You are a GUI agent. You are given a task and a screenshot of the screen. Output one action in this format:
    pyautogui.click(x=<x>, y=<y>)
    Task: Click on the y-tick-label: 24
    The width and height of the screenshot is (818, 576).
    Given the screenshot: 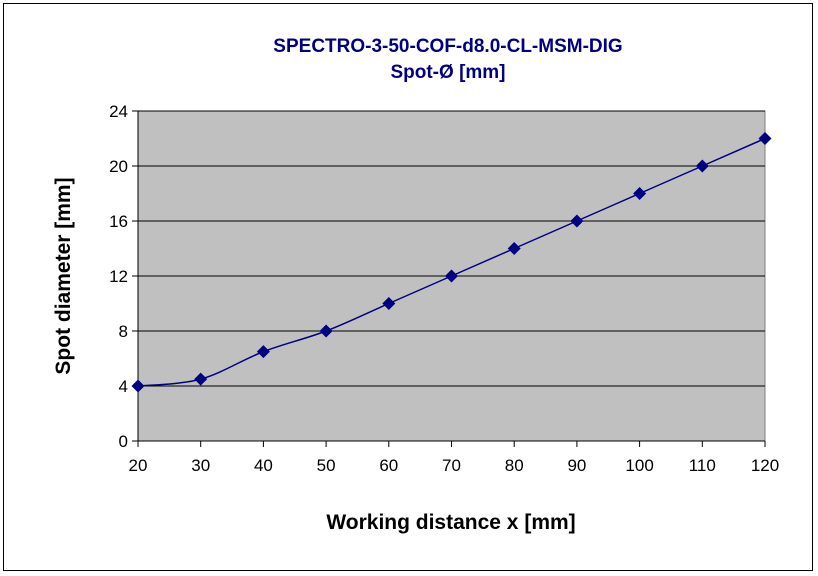 What is the action you would take?
    pyautogui.click(x=118, y=111)
    